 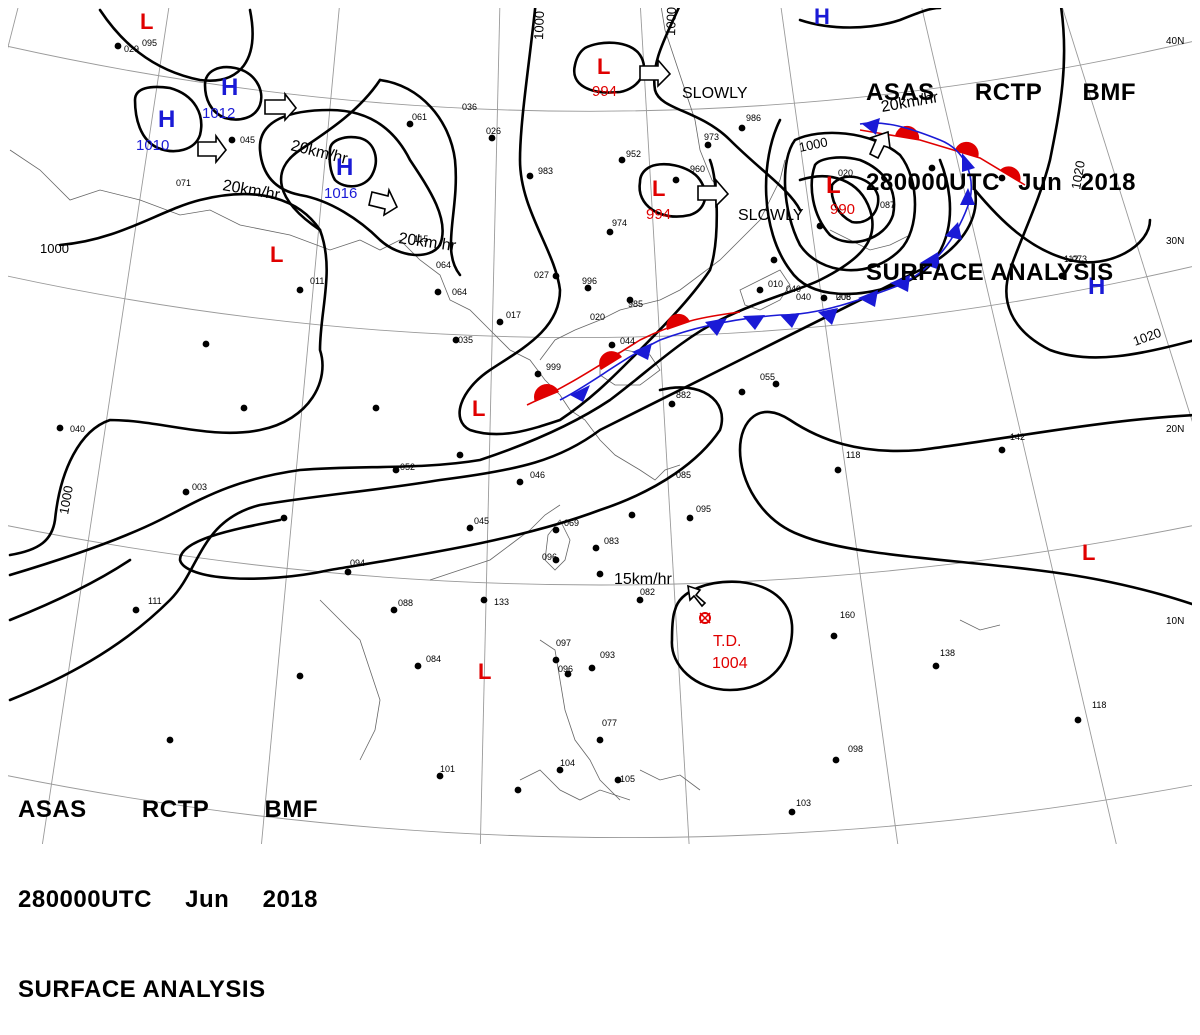 What do you see at coordinates (843, 297) in the screenshot?
I see `station-pressure: 208` at bounding box center [843, 297].